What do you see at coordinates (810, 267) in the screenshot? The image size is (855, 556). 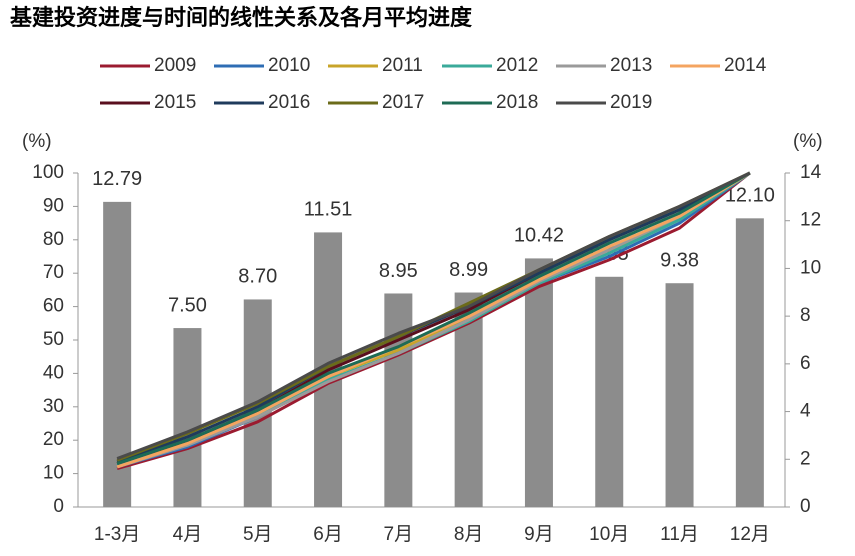 I see `y2-tick-label: 10` at bounding box center [810, 267].